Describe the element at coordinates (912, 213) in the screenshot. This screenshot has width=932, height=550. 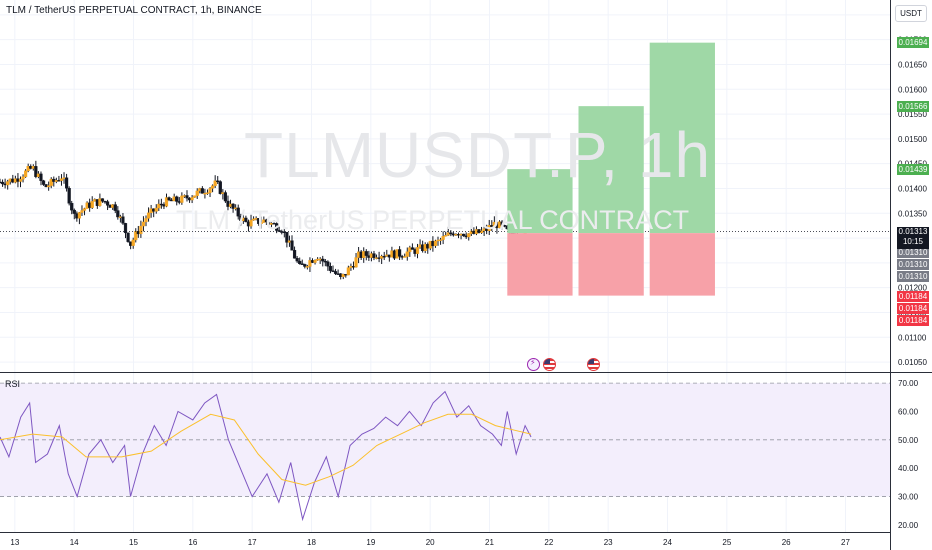
I see `price-axis-label: 0.01350` at that location.